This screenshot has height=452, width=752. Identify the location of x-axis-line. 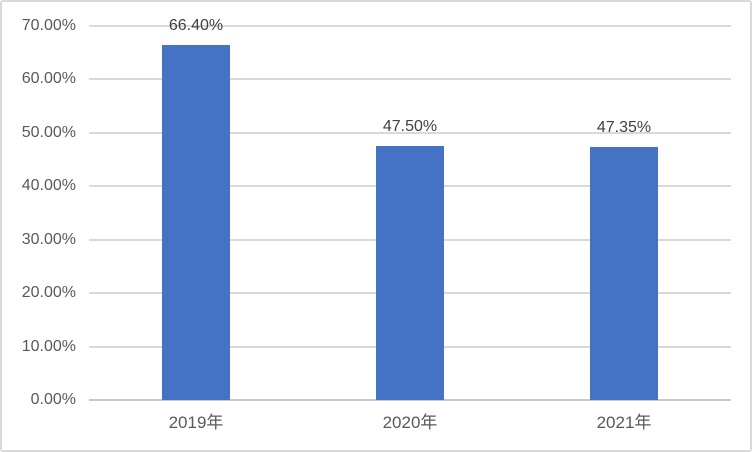
(410, 400).